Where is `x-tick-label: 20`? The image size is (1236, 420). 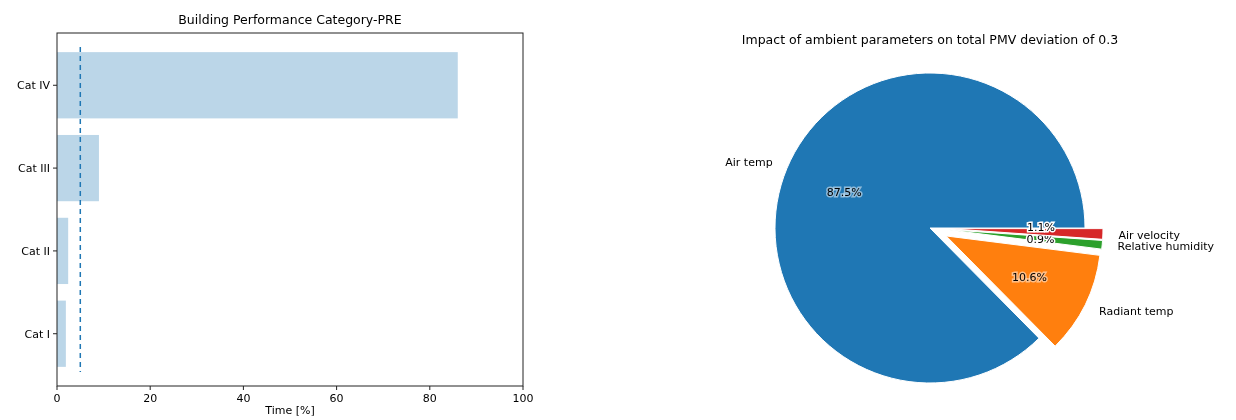
x-tick-label: 20 is located at coordinates (150, 398).